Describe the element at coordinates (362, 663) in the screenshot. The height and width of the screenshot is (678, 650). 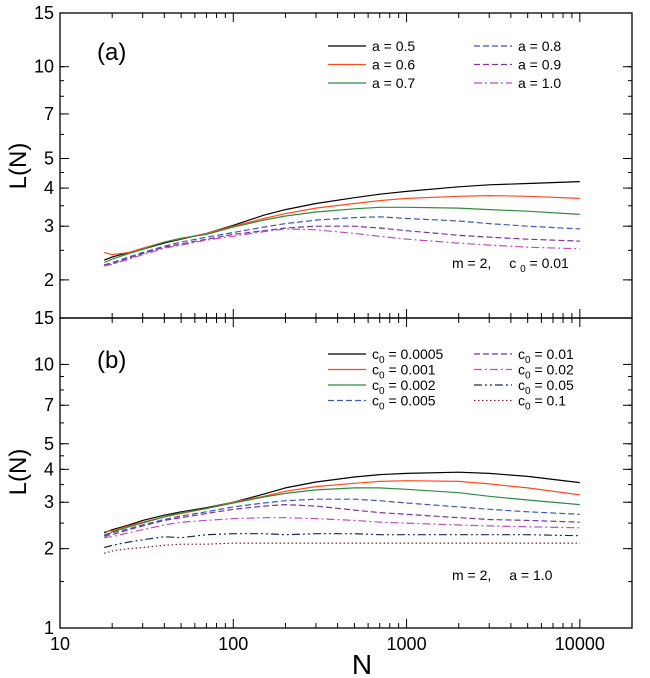
I see `x-axis-label: N` at that location.